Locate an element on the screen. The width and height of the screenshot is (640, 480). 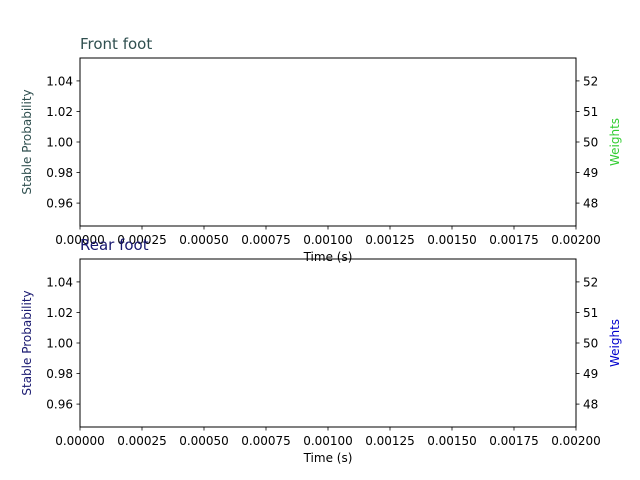
subplot-title: Front foot is located at coordinates (116, 44).